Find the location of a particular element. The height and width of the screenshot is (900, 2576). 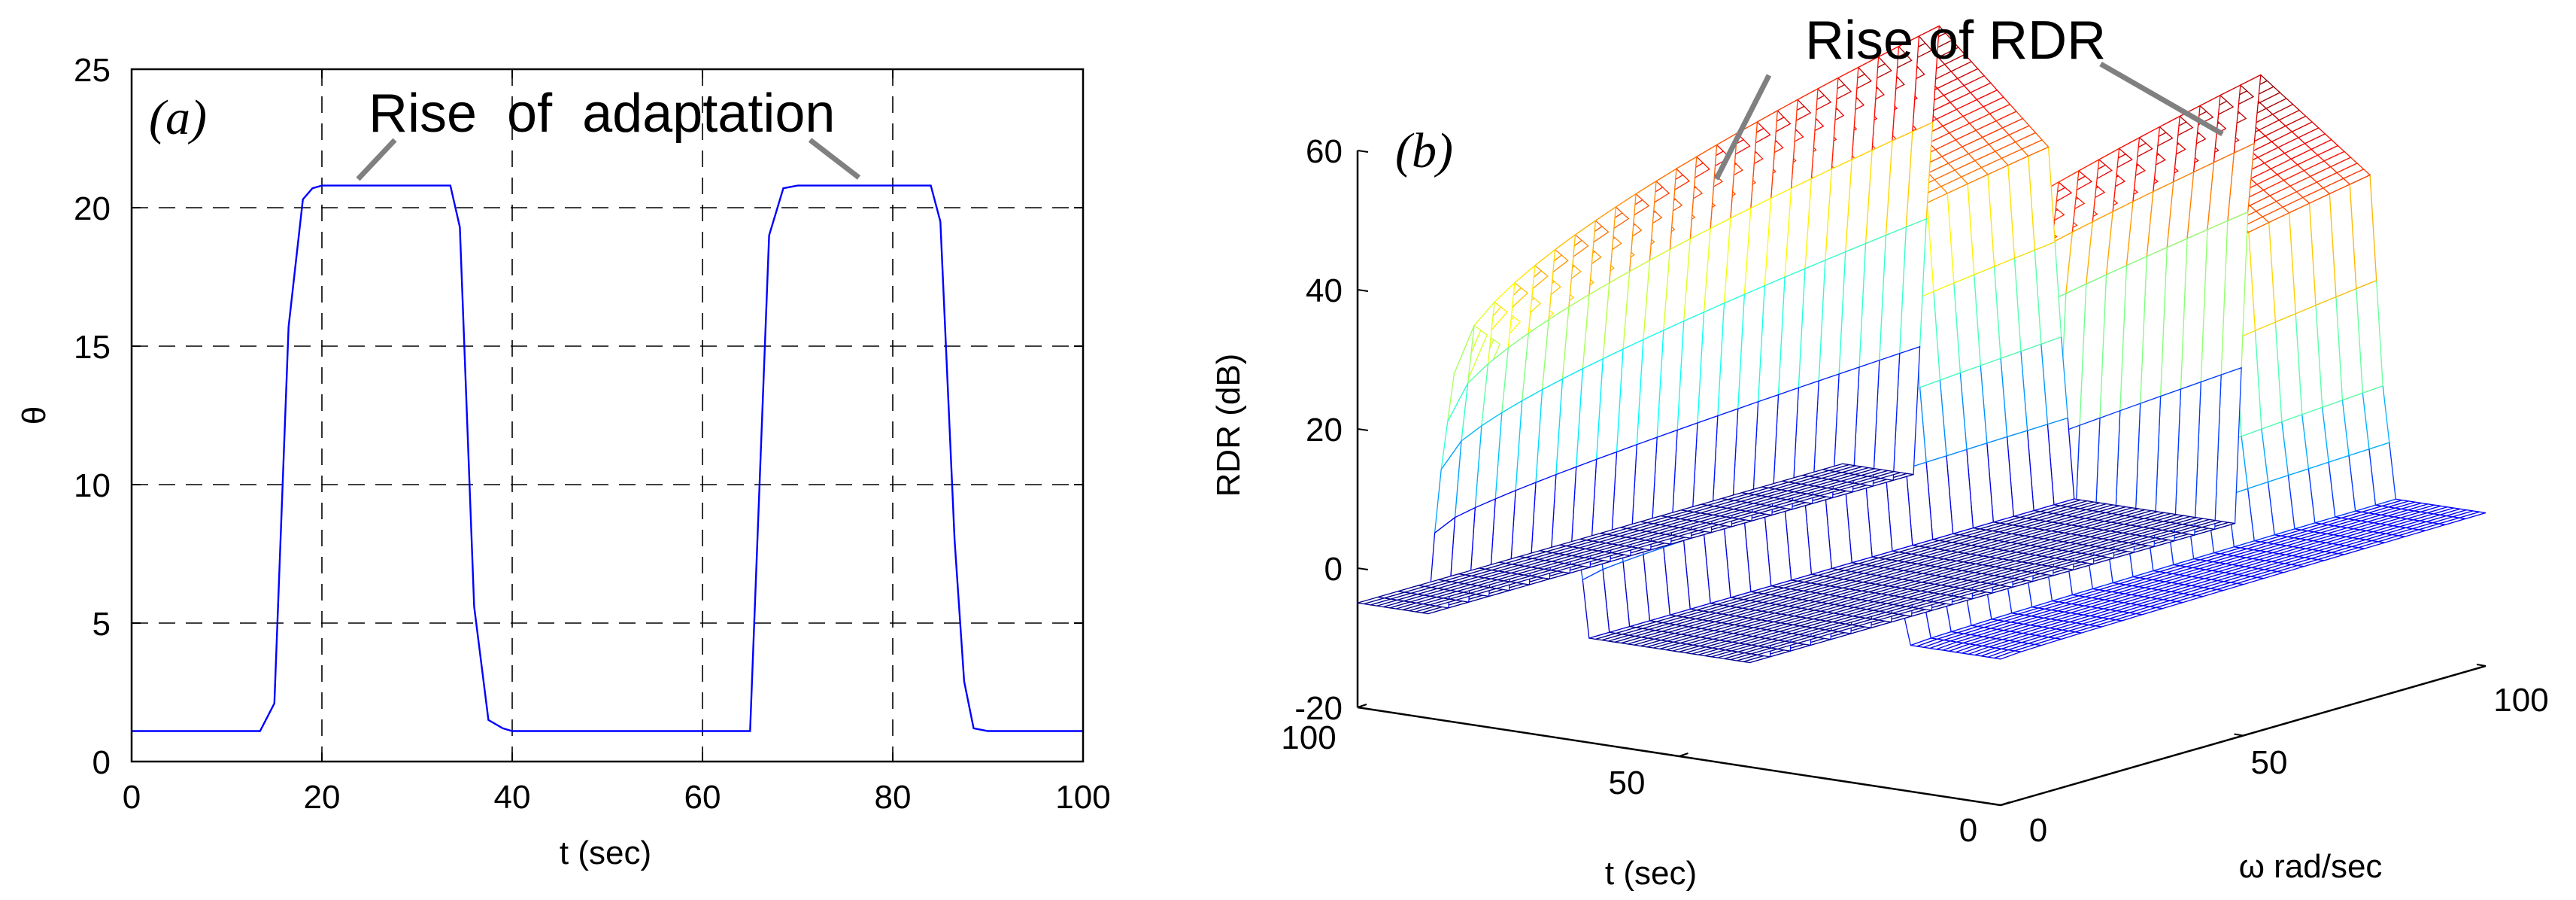

panel-a-y-tick-label: 5 is located at coordinates (102, 624).